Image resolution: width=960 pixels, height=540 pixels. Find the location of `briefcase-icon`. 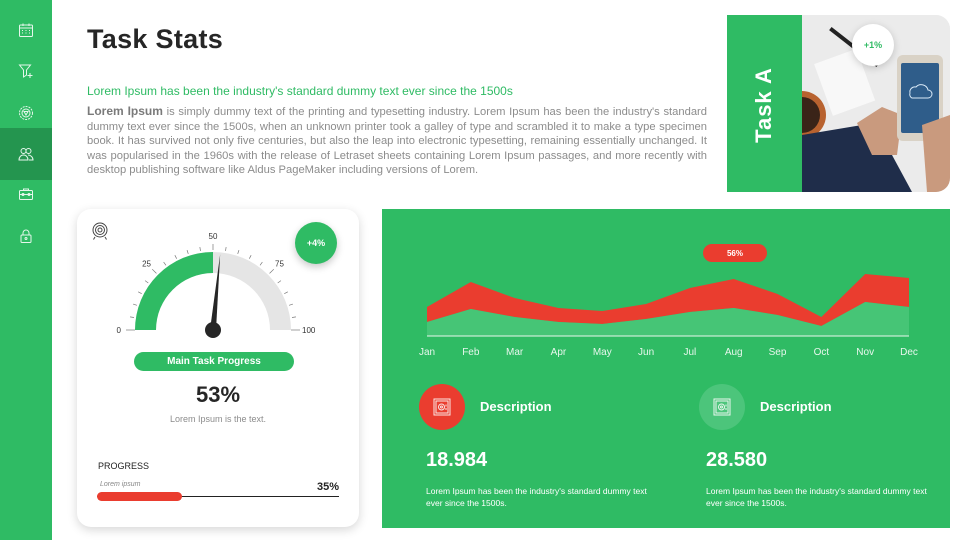

briefcase-icon is located at coordinates (26, 194).